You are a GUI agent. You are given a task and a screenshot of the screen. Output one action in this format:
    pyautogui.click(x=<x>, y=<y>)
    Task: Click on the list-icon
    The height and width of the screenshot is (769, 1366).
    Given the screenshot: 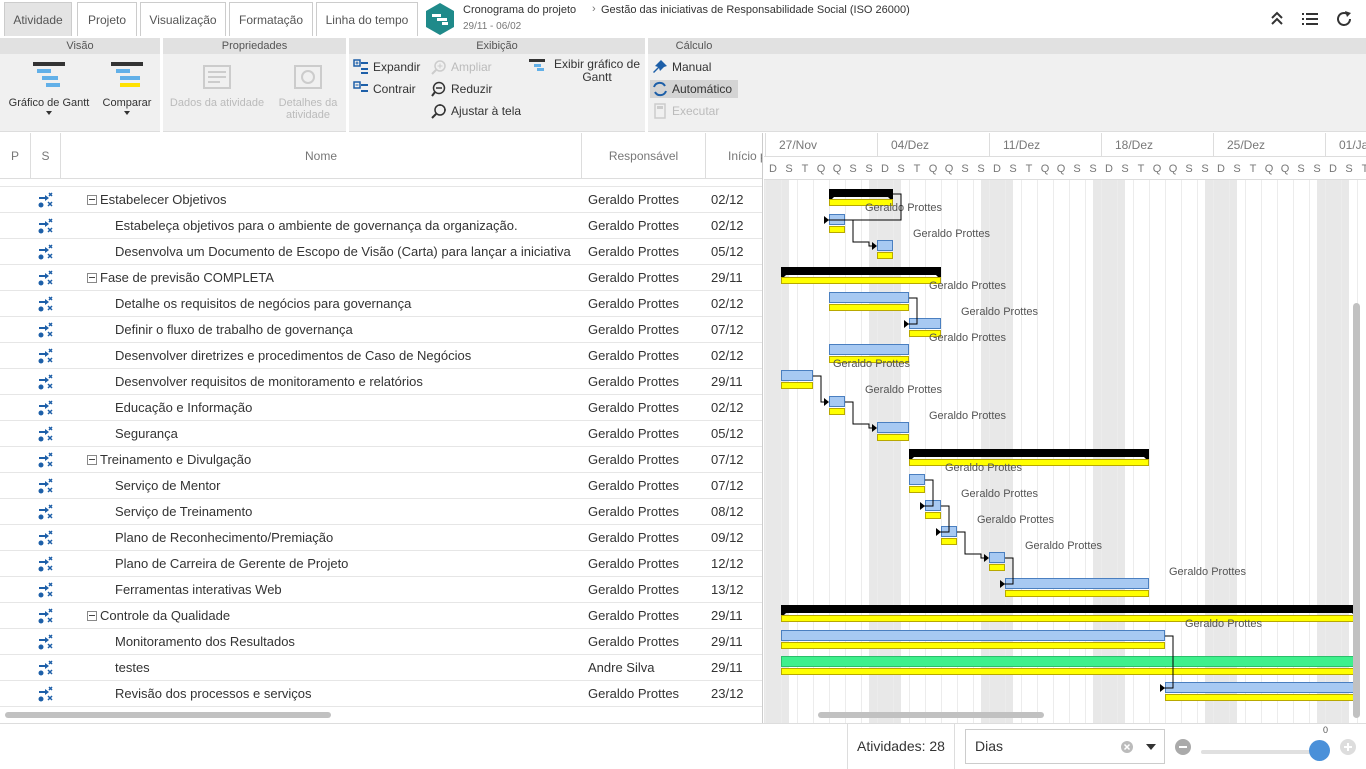 What is the action you would take?
    pyautogui.click(x=1310, y=19)
    